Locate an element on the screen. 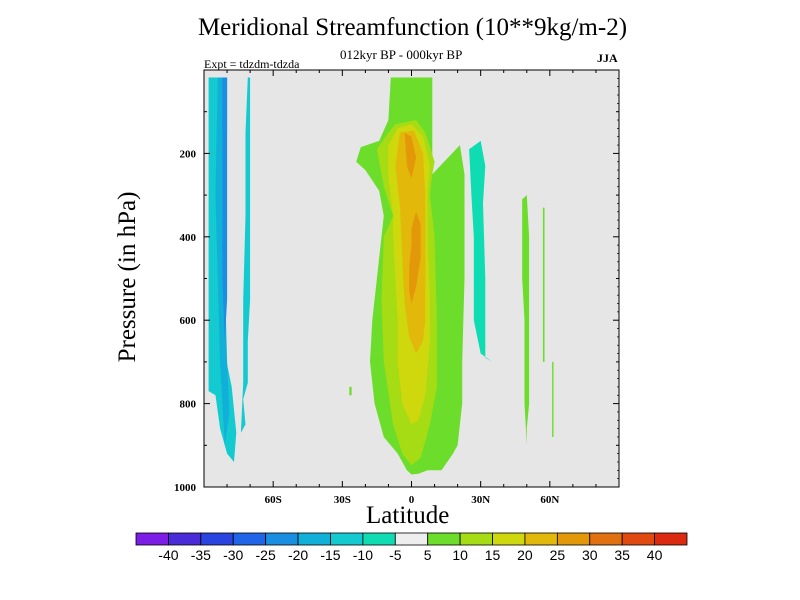 Image resolution: width=800 pixels, height=600 pixels. colorbar-label: -15 is located at coordinates (330, 555).